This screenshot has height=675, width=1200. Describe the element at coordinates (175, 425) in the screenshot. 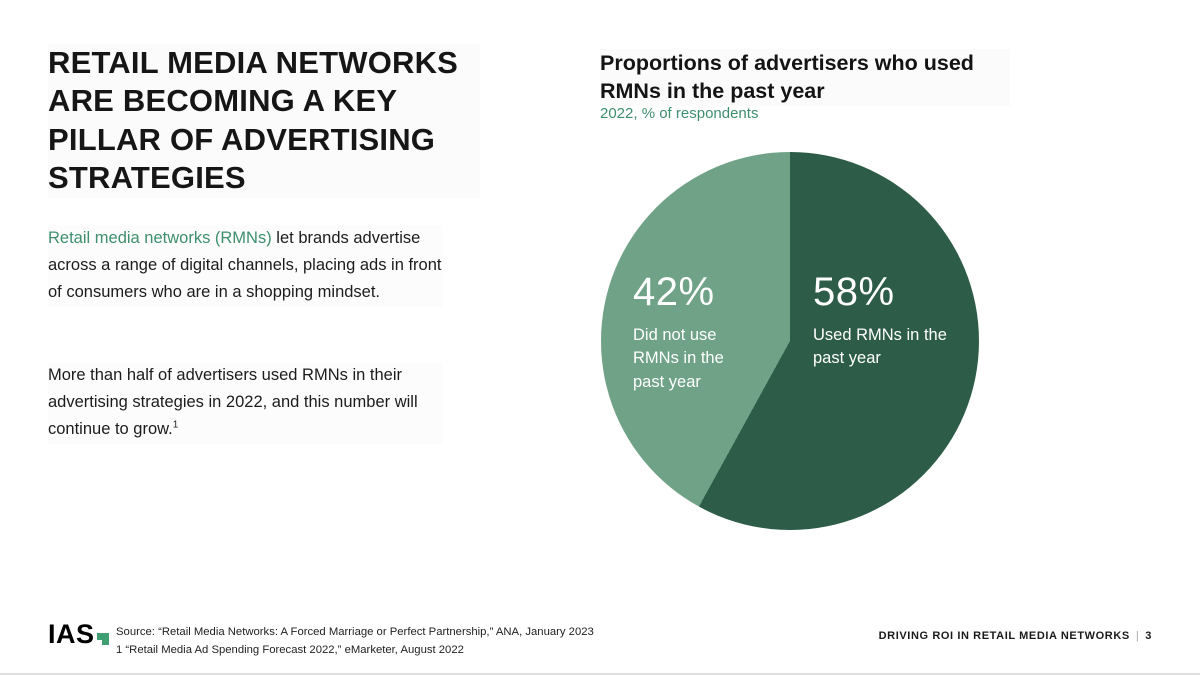

I see `footnote-marker: 1` at that location.